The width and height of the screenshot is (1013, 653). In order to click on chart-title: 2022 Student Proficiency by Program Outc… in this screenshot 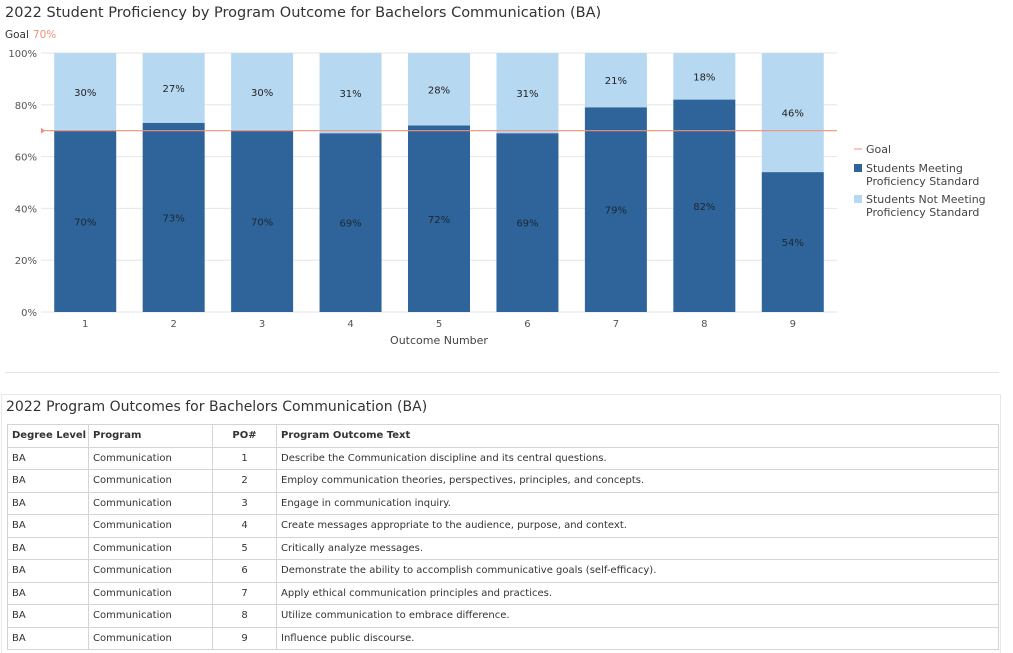, I will do `click(303, 13)`.